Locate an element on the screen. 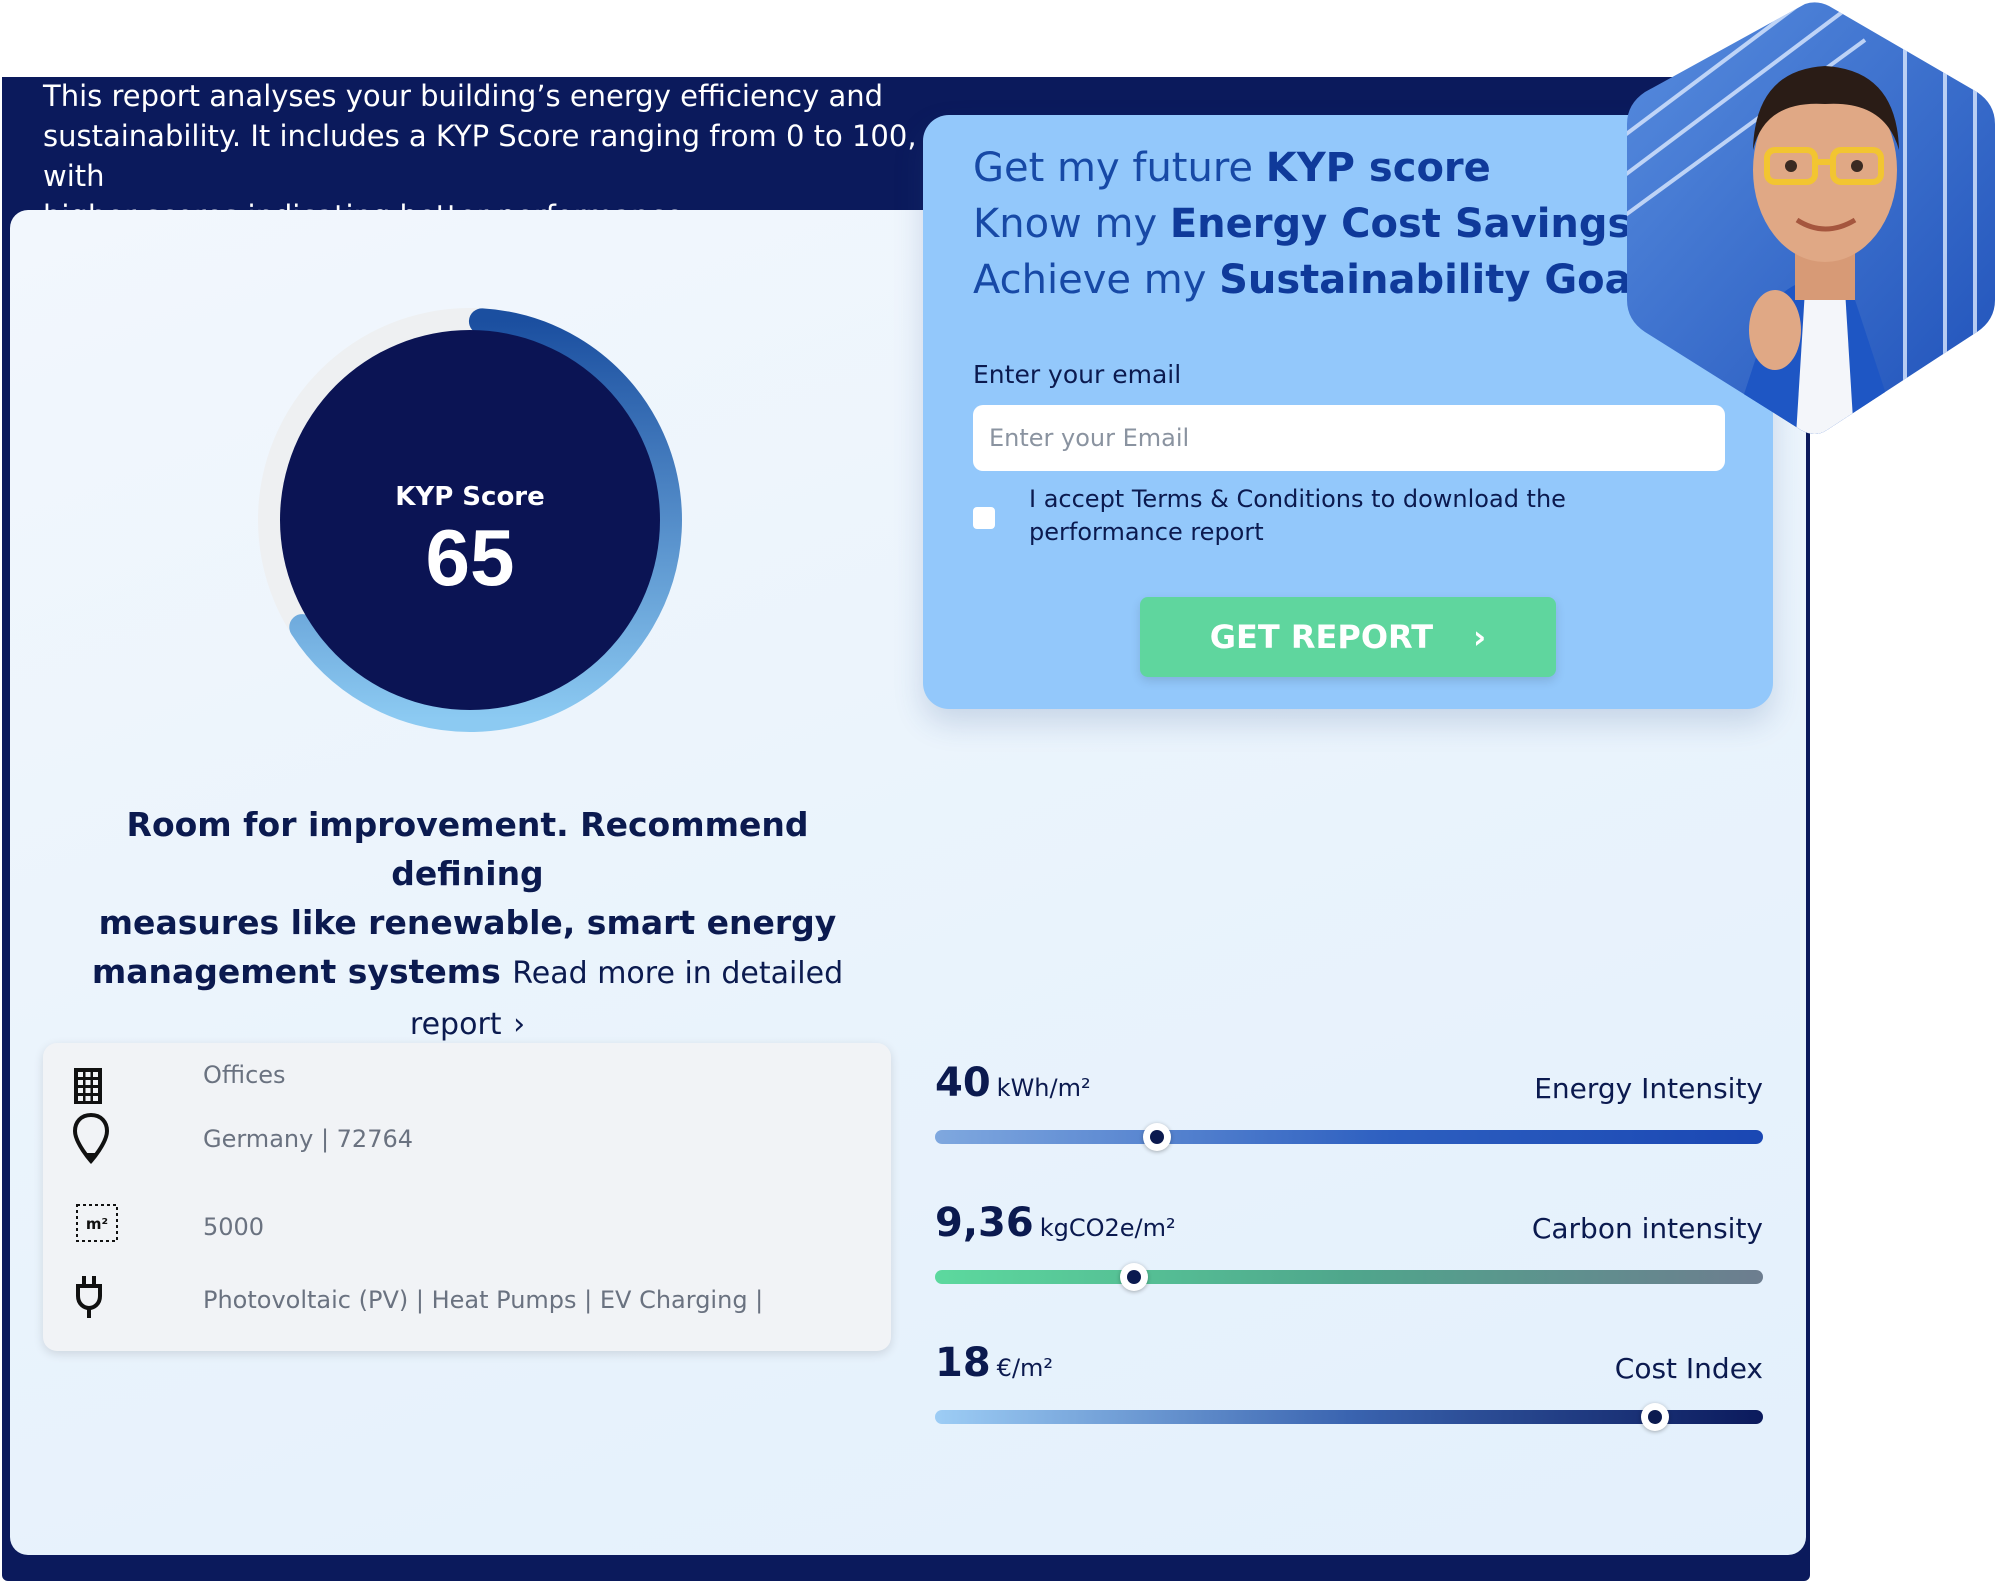 This screenshot has height=1583, width=2000. metric-carbon-intensity: 9,36 kgCO2e/m² Carbon intensity is located at coordinates (1349, 1245).